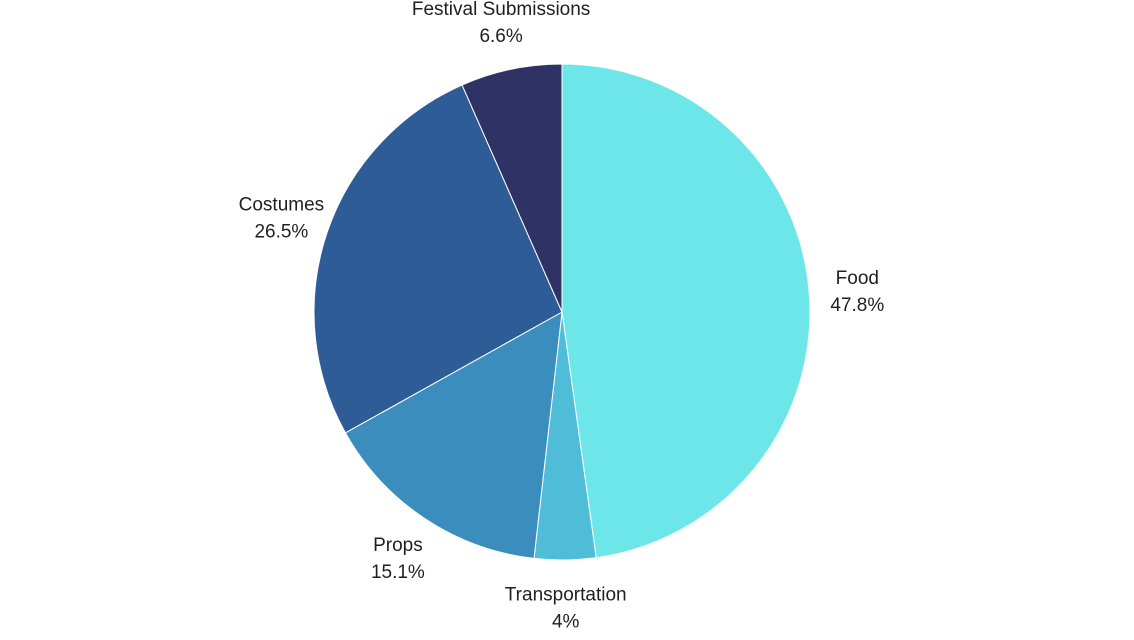 The image size is (1134, 640). I want to click on slice-label-value: 4%, so click(566, 622).